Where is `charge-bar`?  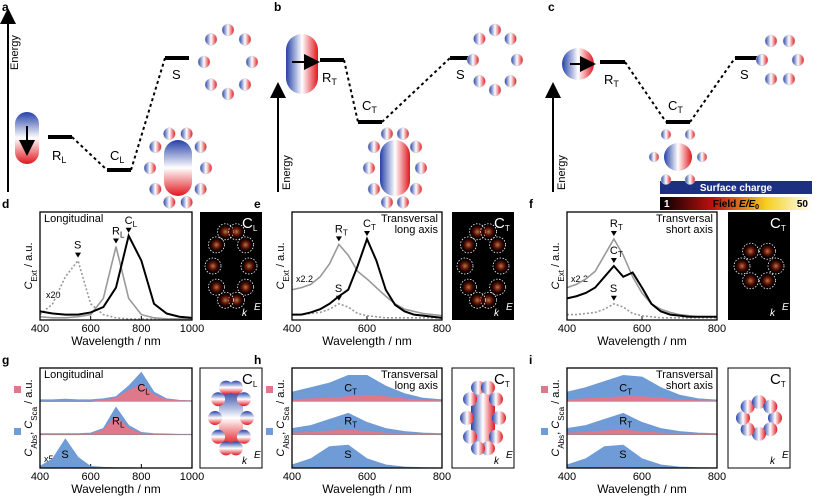
charge-bar is located at coordinates (736, 187).